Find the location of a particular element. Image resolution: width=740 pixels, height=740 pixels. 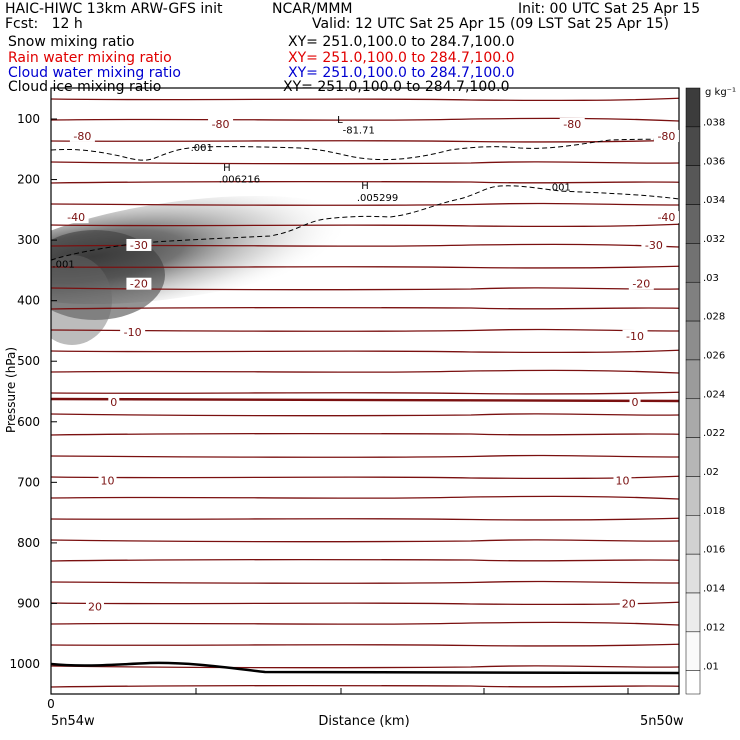

y-tick-label: 400 is located at coordinates (28, 301).